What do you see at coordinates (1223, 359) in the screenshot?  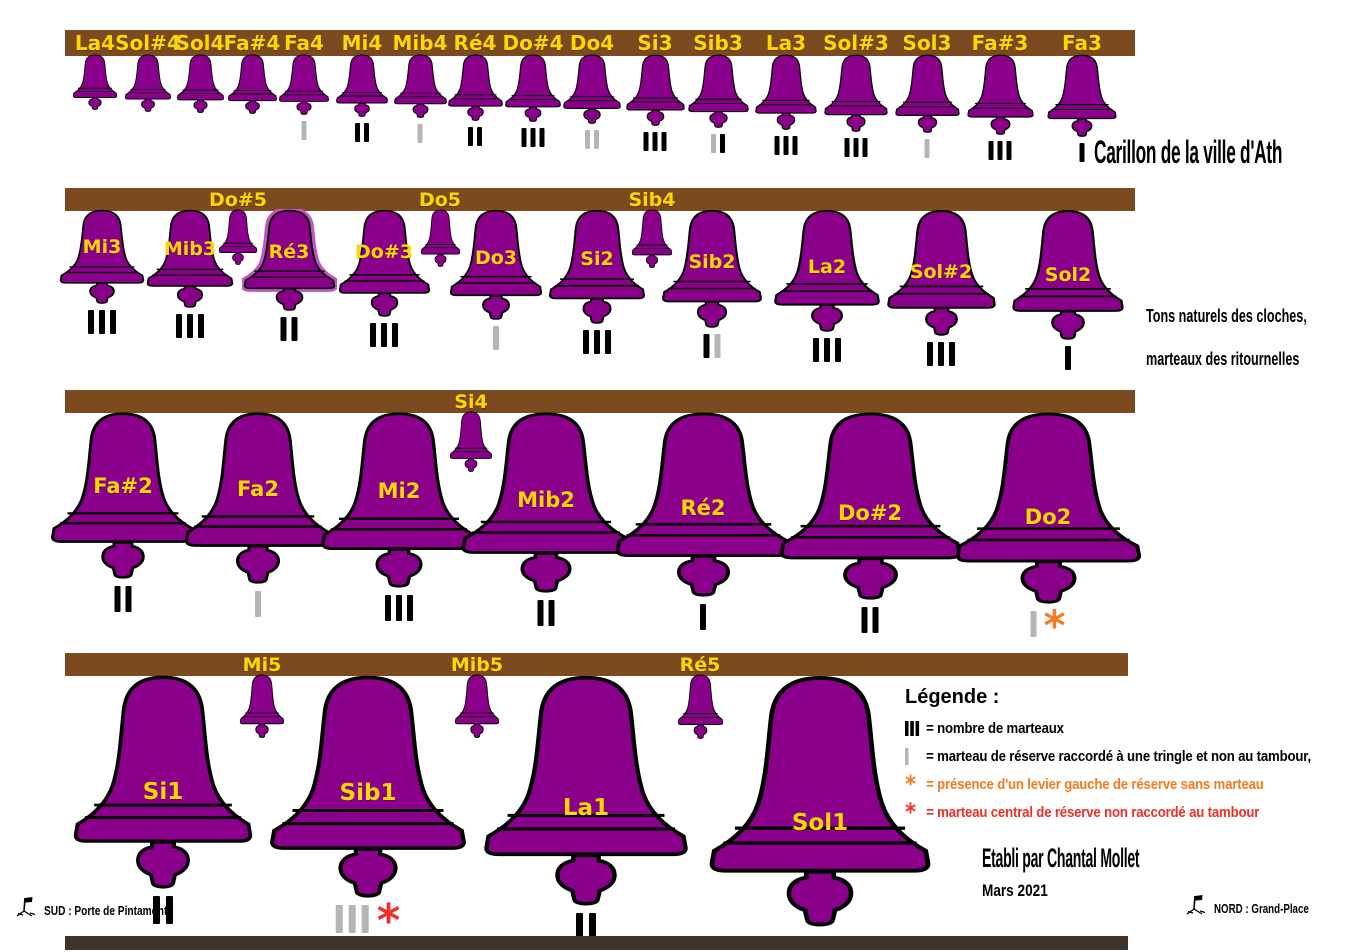 I see `side-note-line-2: marteaux des ritournelles` at bounding box center [1223, 359].